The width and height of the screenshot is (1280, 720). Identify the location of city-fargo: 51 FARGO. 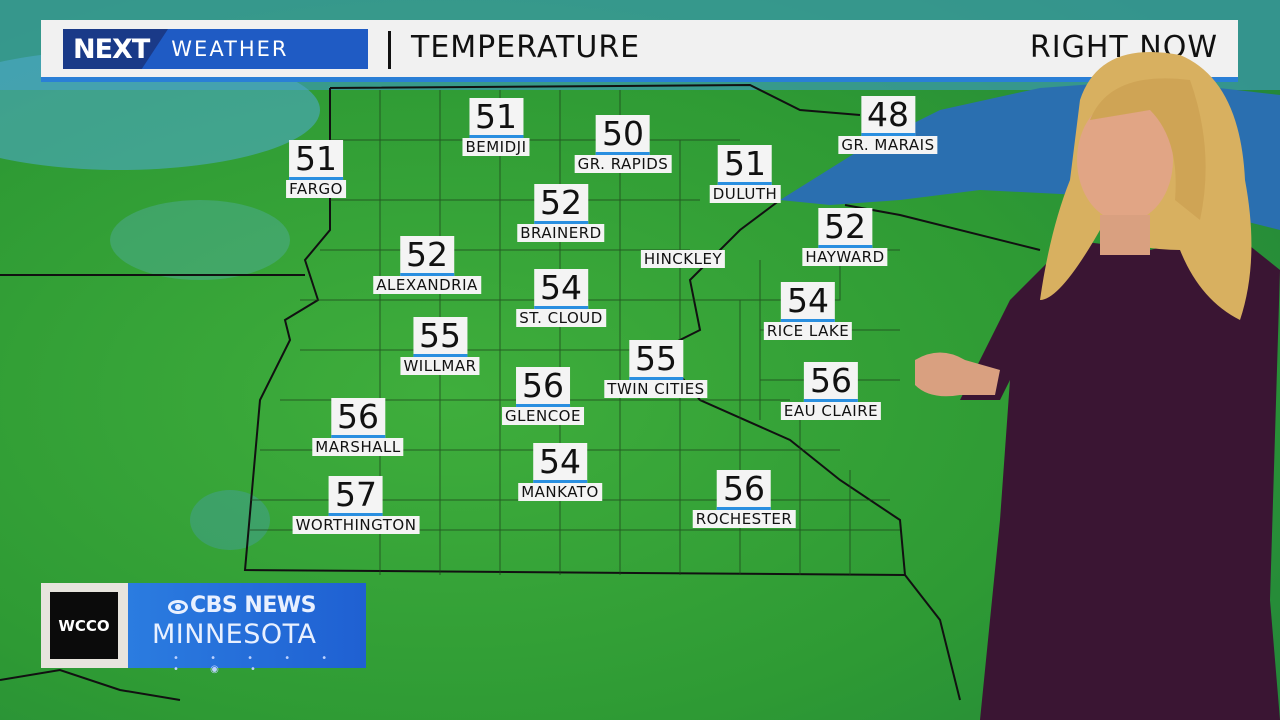
(316, 169).